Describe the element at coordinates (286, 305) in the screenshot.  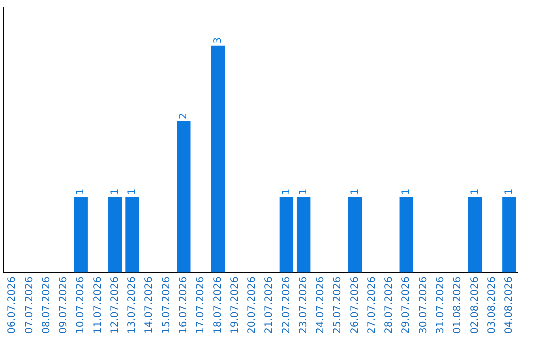
I see `x-tick-label: 22.07.2026` at that location.